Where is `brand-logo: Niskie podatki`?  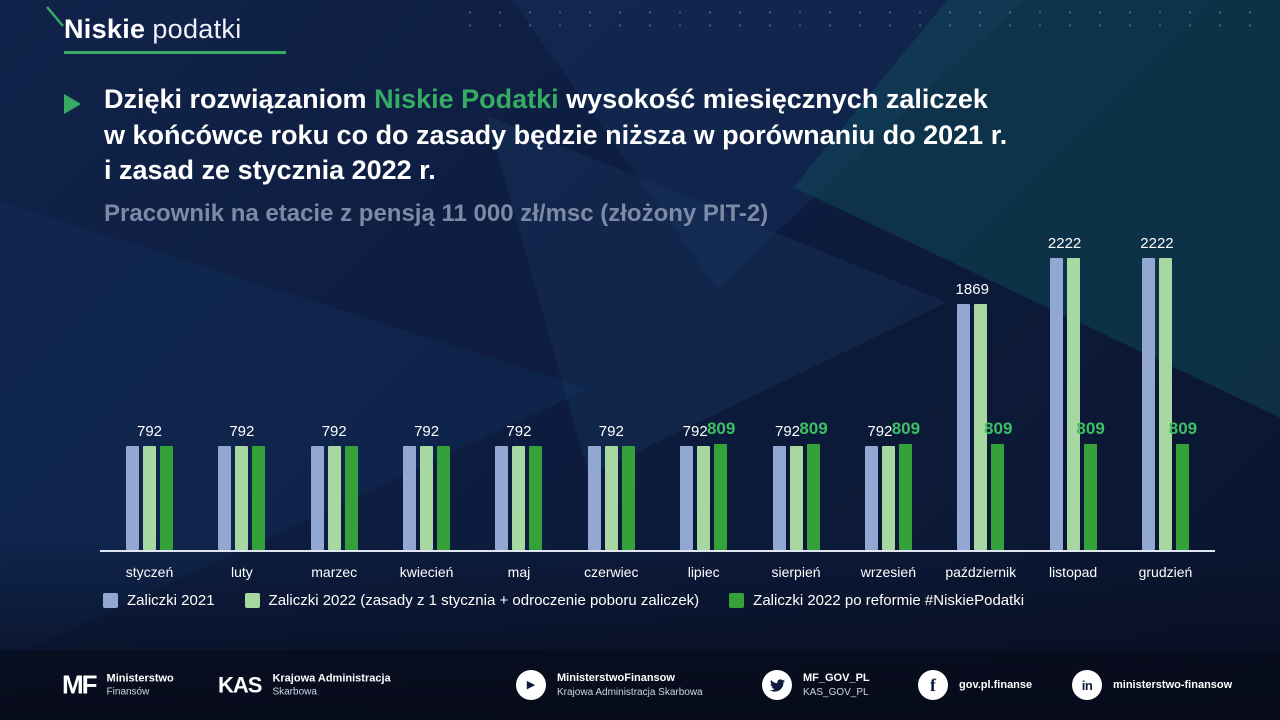 brand-logo: Niskie podatki is located at coordinates (153, 29).